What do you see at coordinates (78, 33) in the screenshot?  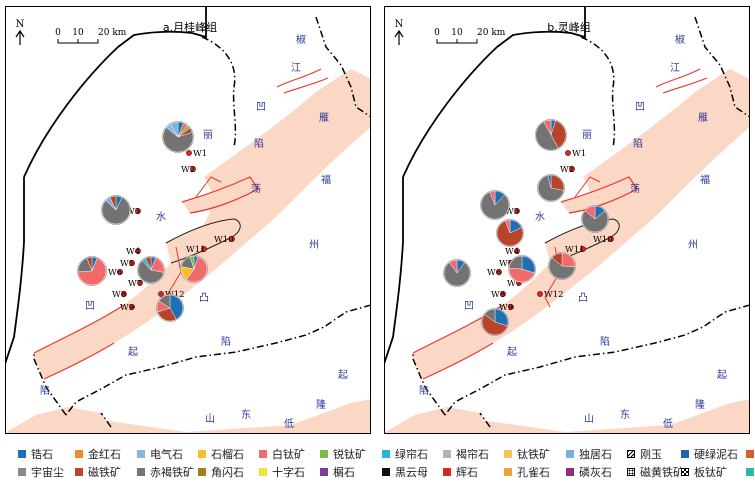 I see `scale-tick-label: 10` at bounding box center [78, 33].